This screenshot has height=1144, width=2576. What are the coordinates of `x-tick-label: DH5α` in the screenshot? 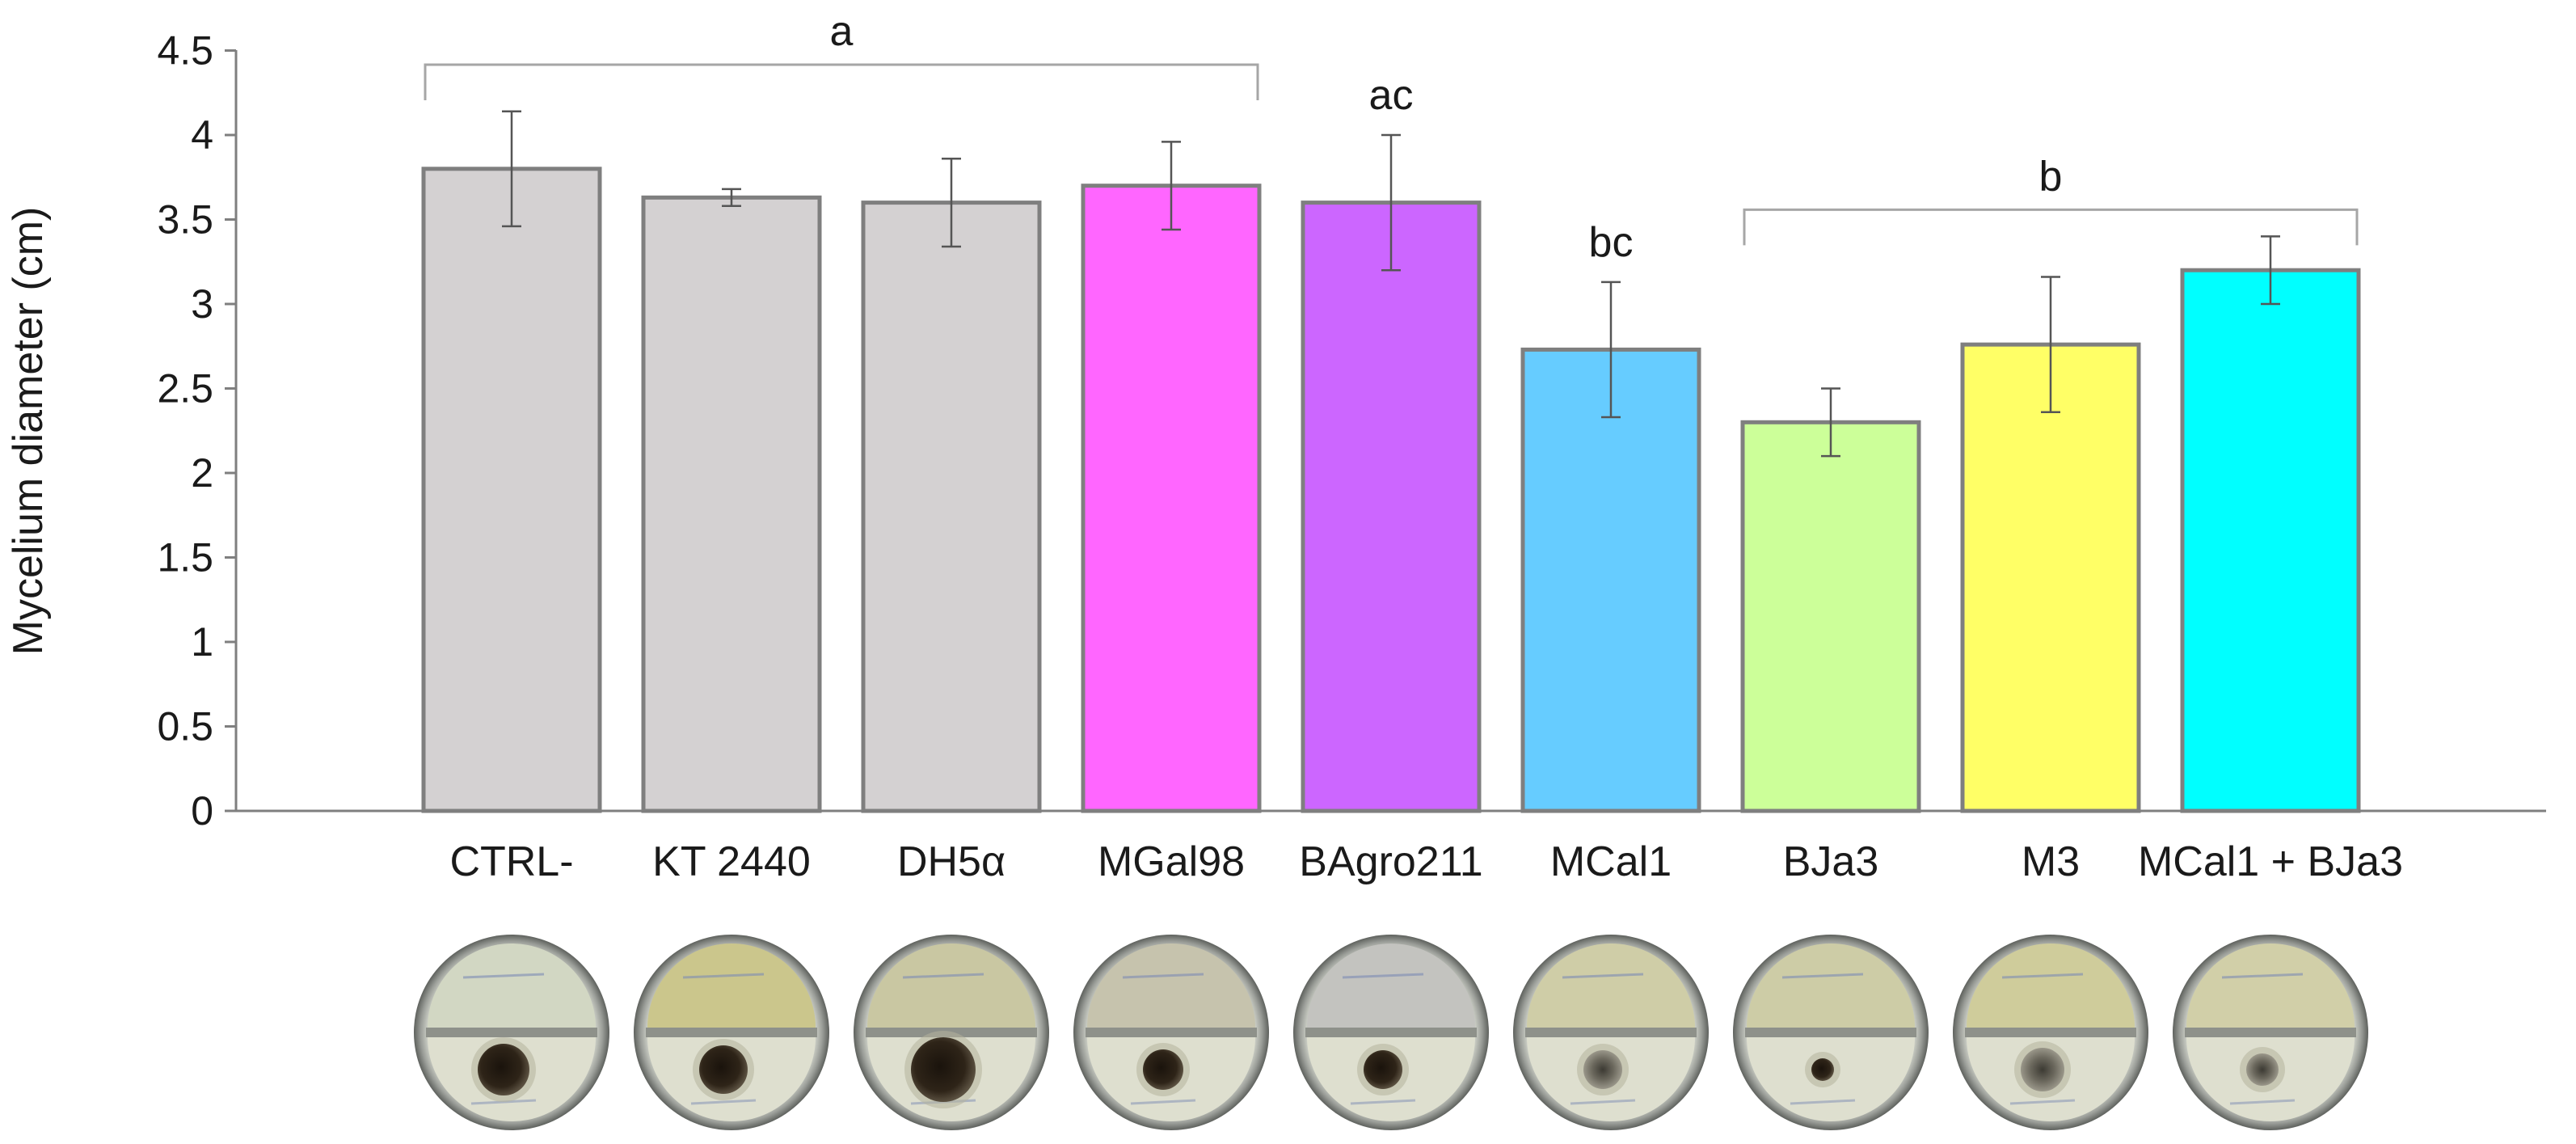 It's located at (951, 861).